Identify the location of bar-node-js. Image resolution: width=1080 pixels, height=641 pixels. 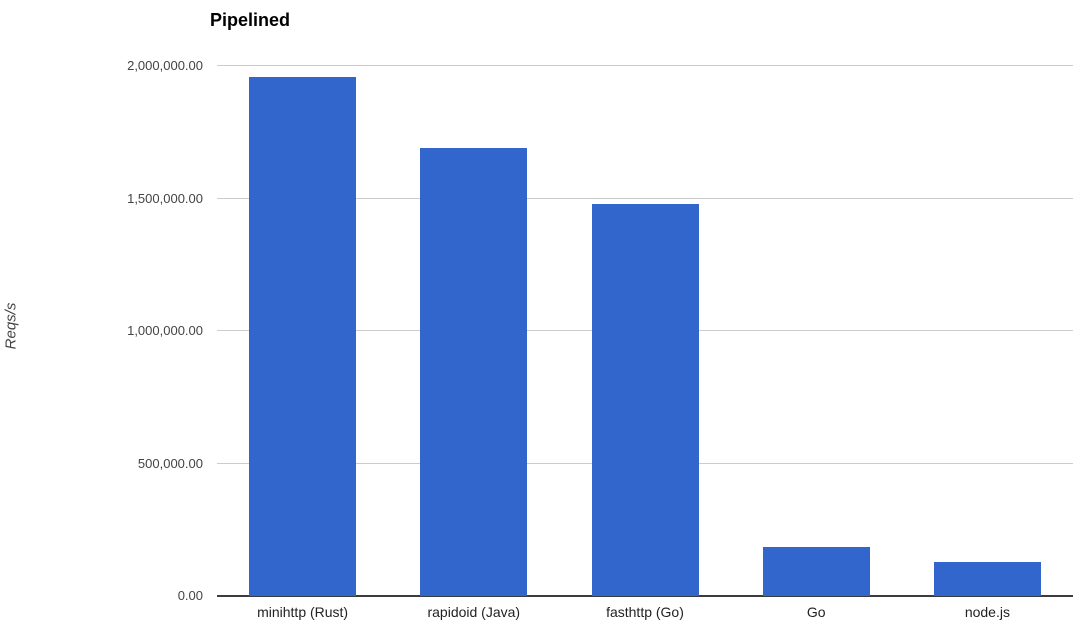
(987, 579).